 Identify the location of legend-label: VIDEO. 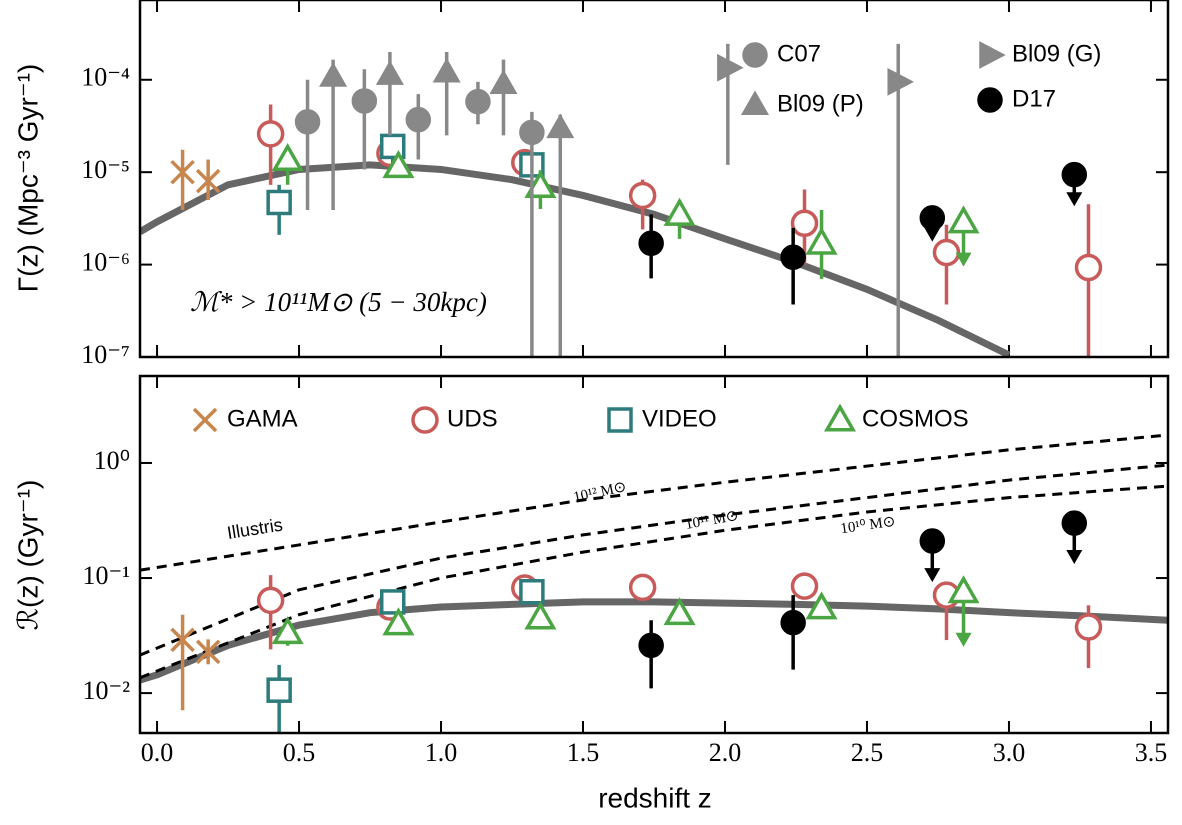
(679, 418).